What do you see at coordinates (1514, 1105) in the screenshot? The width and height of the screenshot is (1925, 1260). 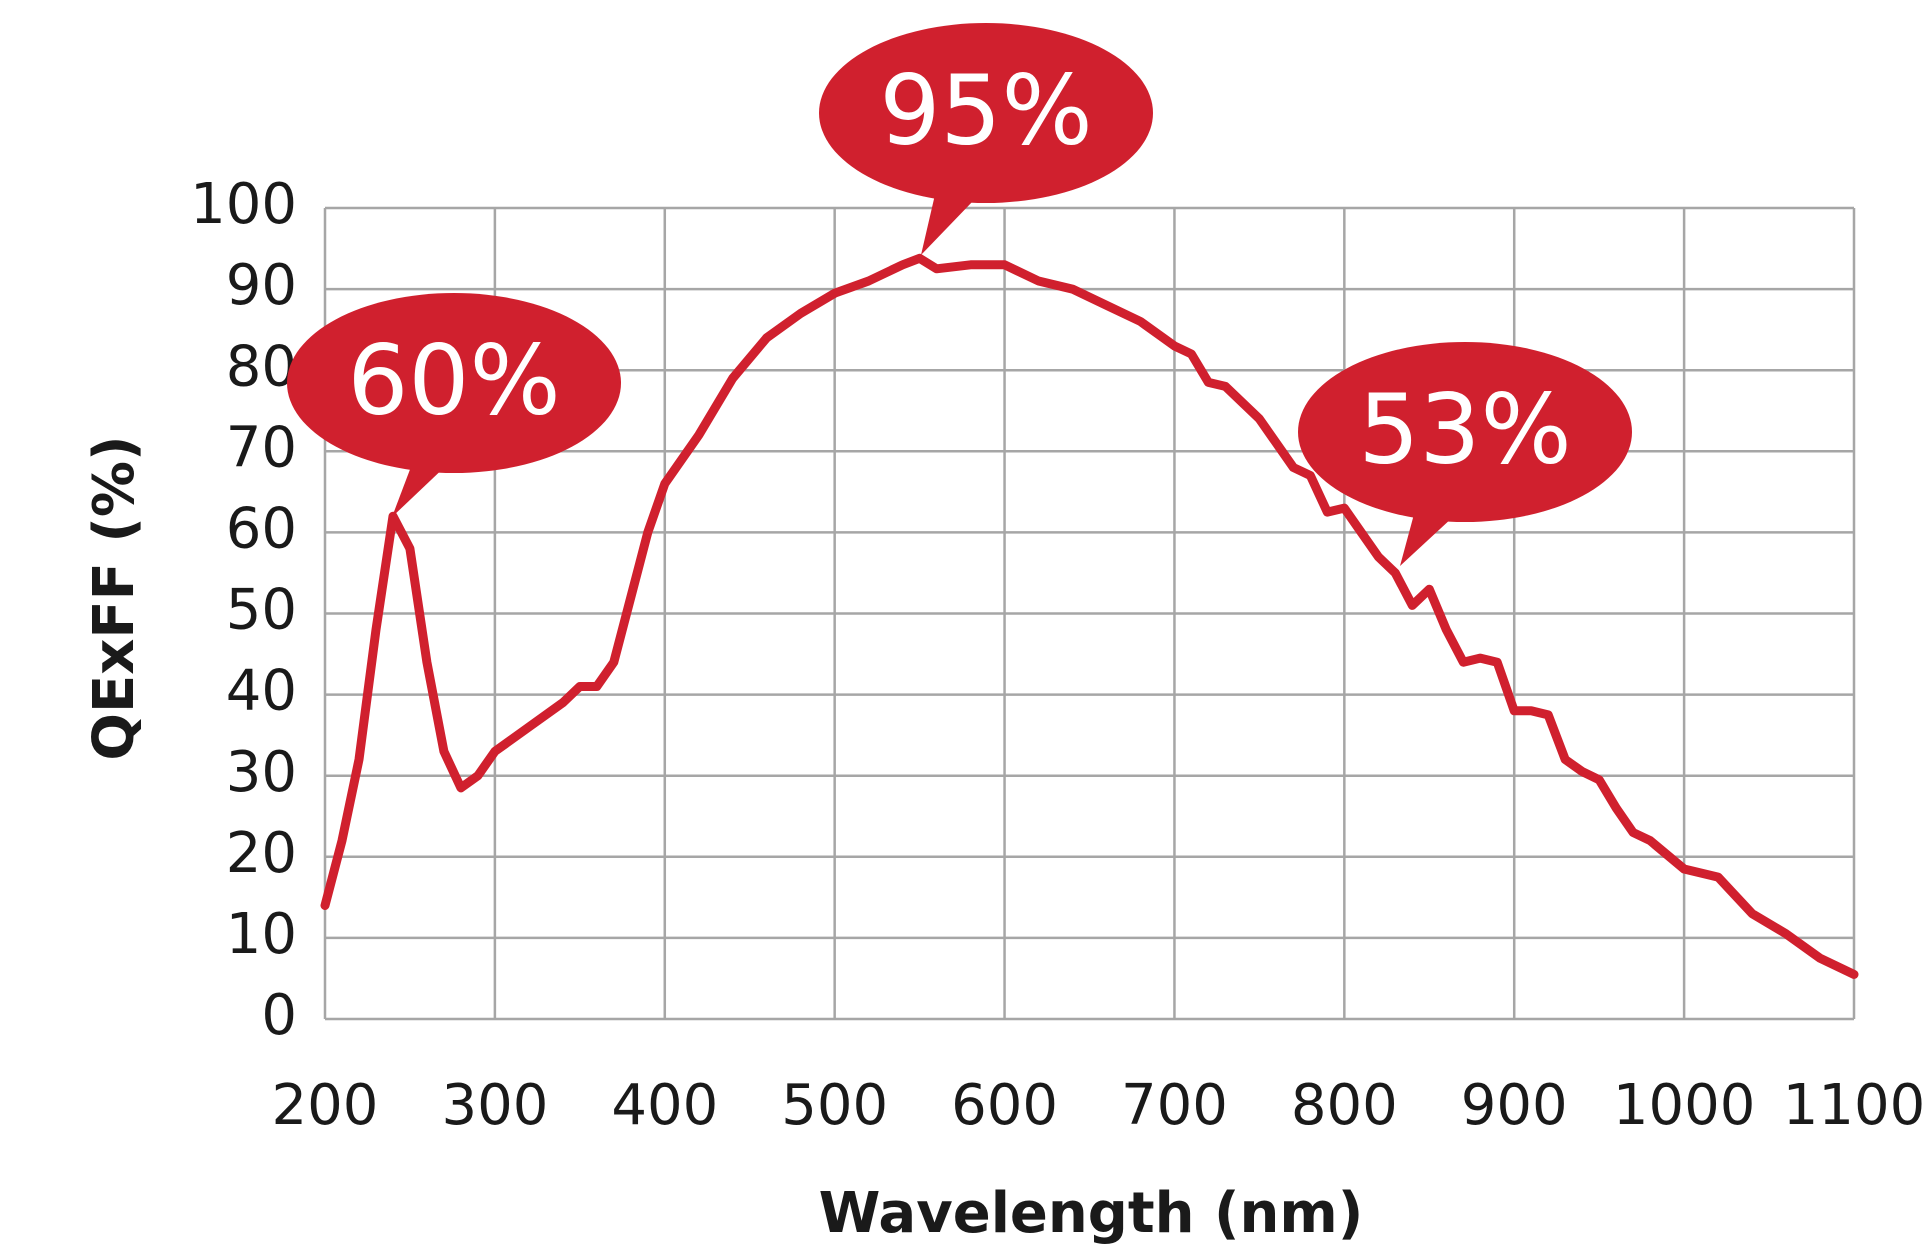 I see `x-tick-label: 900` at bounding box center [1514, 1105].